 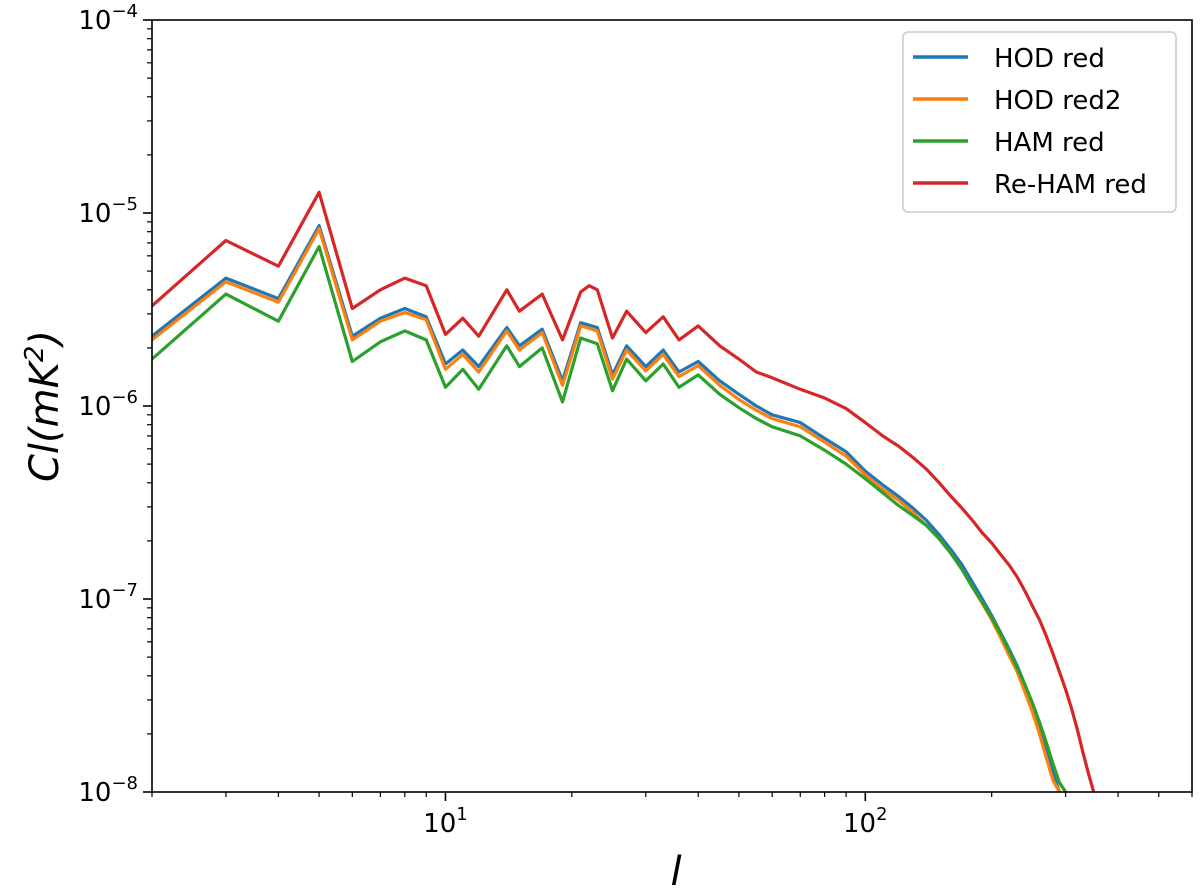 What do you see at coordinates (1057, 101) in the screenshot?
I see `legend-label: HOD red2` at bounding box center [1057, 101].